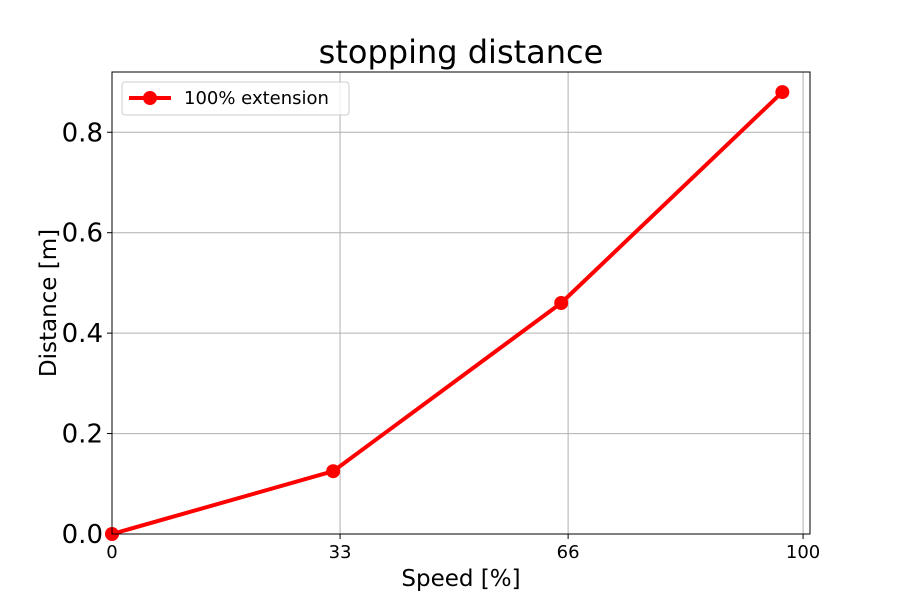  I want to click on y-tick-label: 0.2, so click(82, 435).